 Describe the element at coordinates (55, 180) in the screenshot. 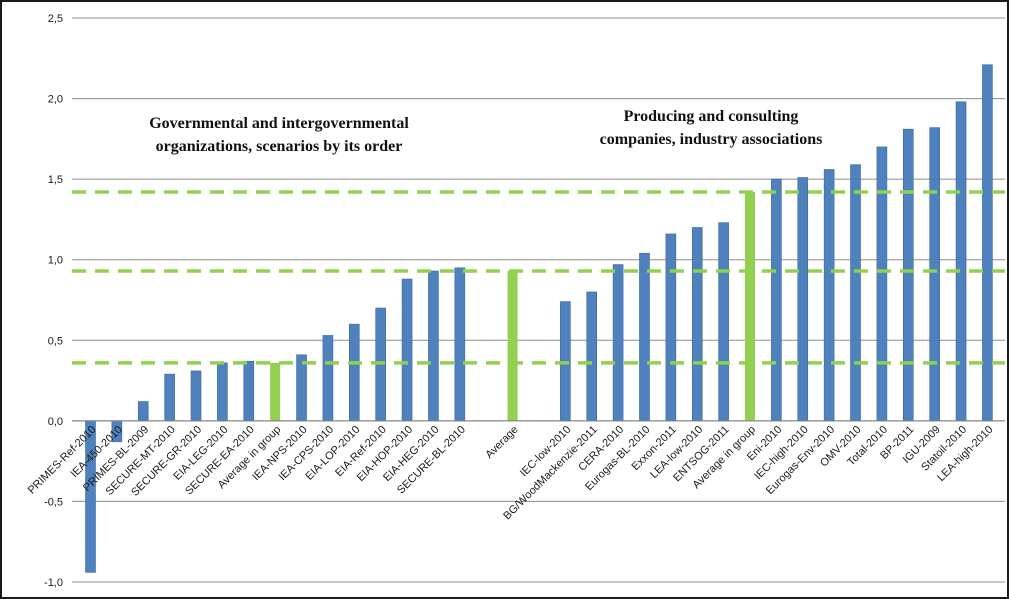

I see `y-tick-label: 1,5` at that location.